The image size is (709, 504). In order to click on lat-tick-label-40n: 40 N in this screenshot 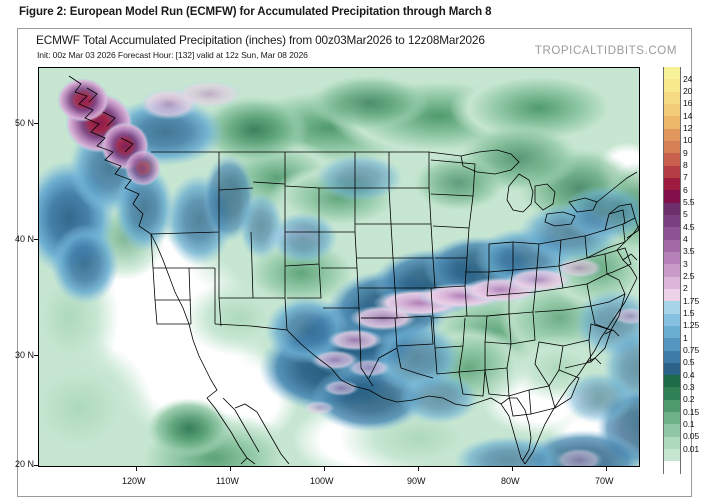, I will do `click(24, 239)`.